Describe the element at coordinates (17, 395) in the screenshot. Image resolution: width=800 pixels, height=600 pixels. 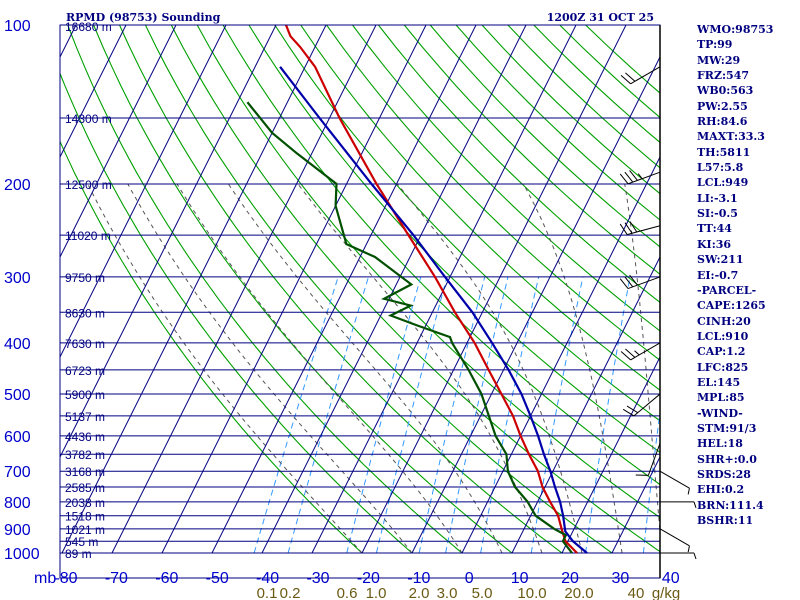
I see `pressure-label: 500` at that location.